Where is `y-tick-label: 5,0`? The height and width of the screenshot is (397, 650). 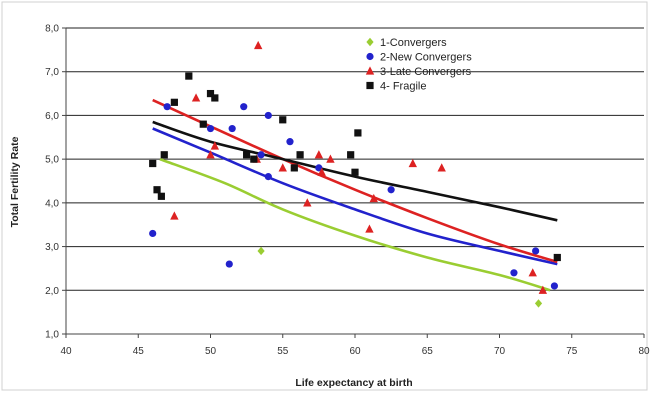
y-tick-label: 5,0 is located at coordinates (52, 160).